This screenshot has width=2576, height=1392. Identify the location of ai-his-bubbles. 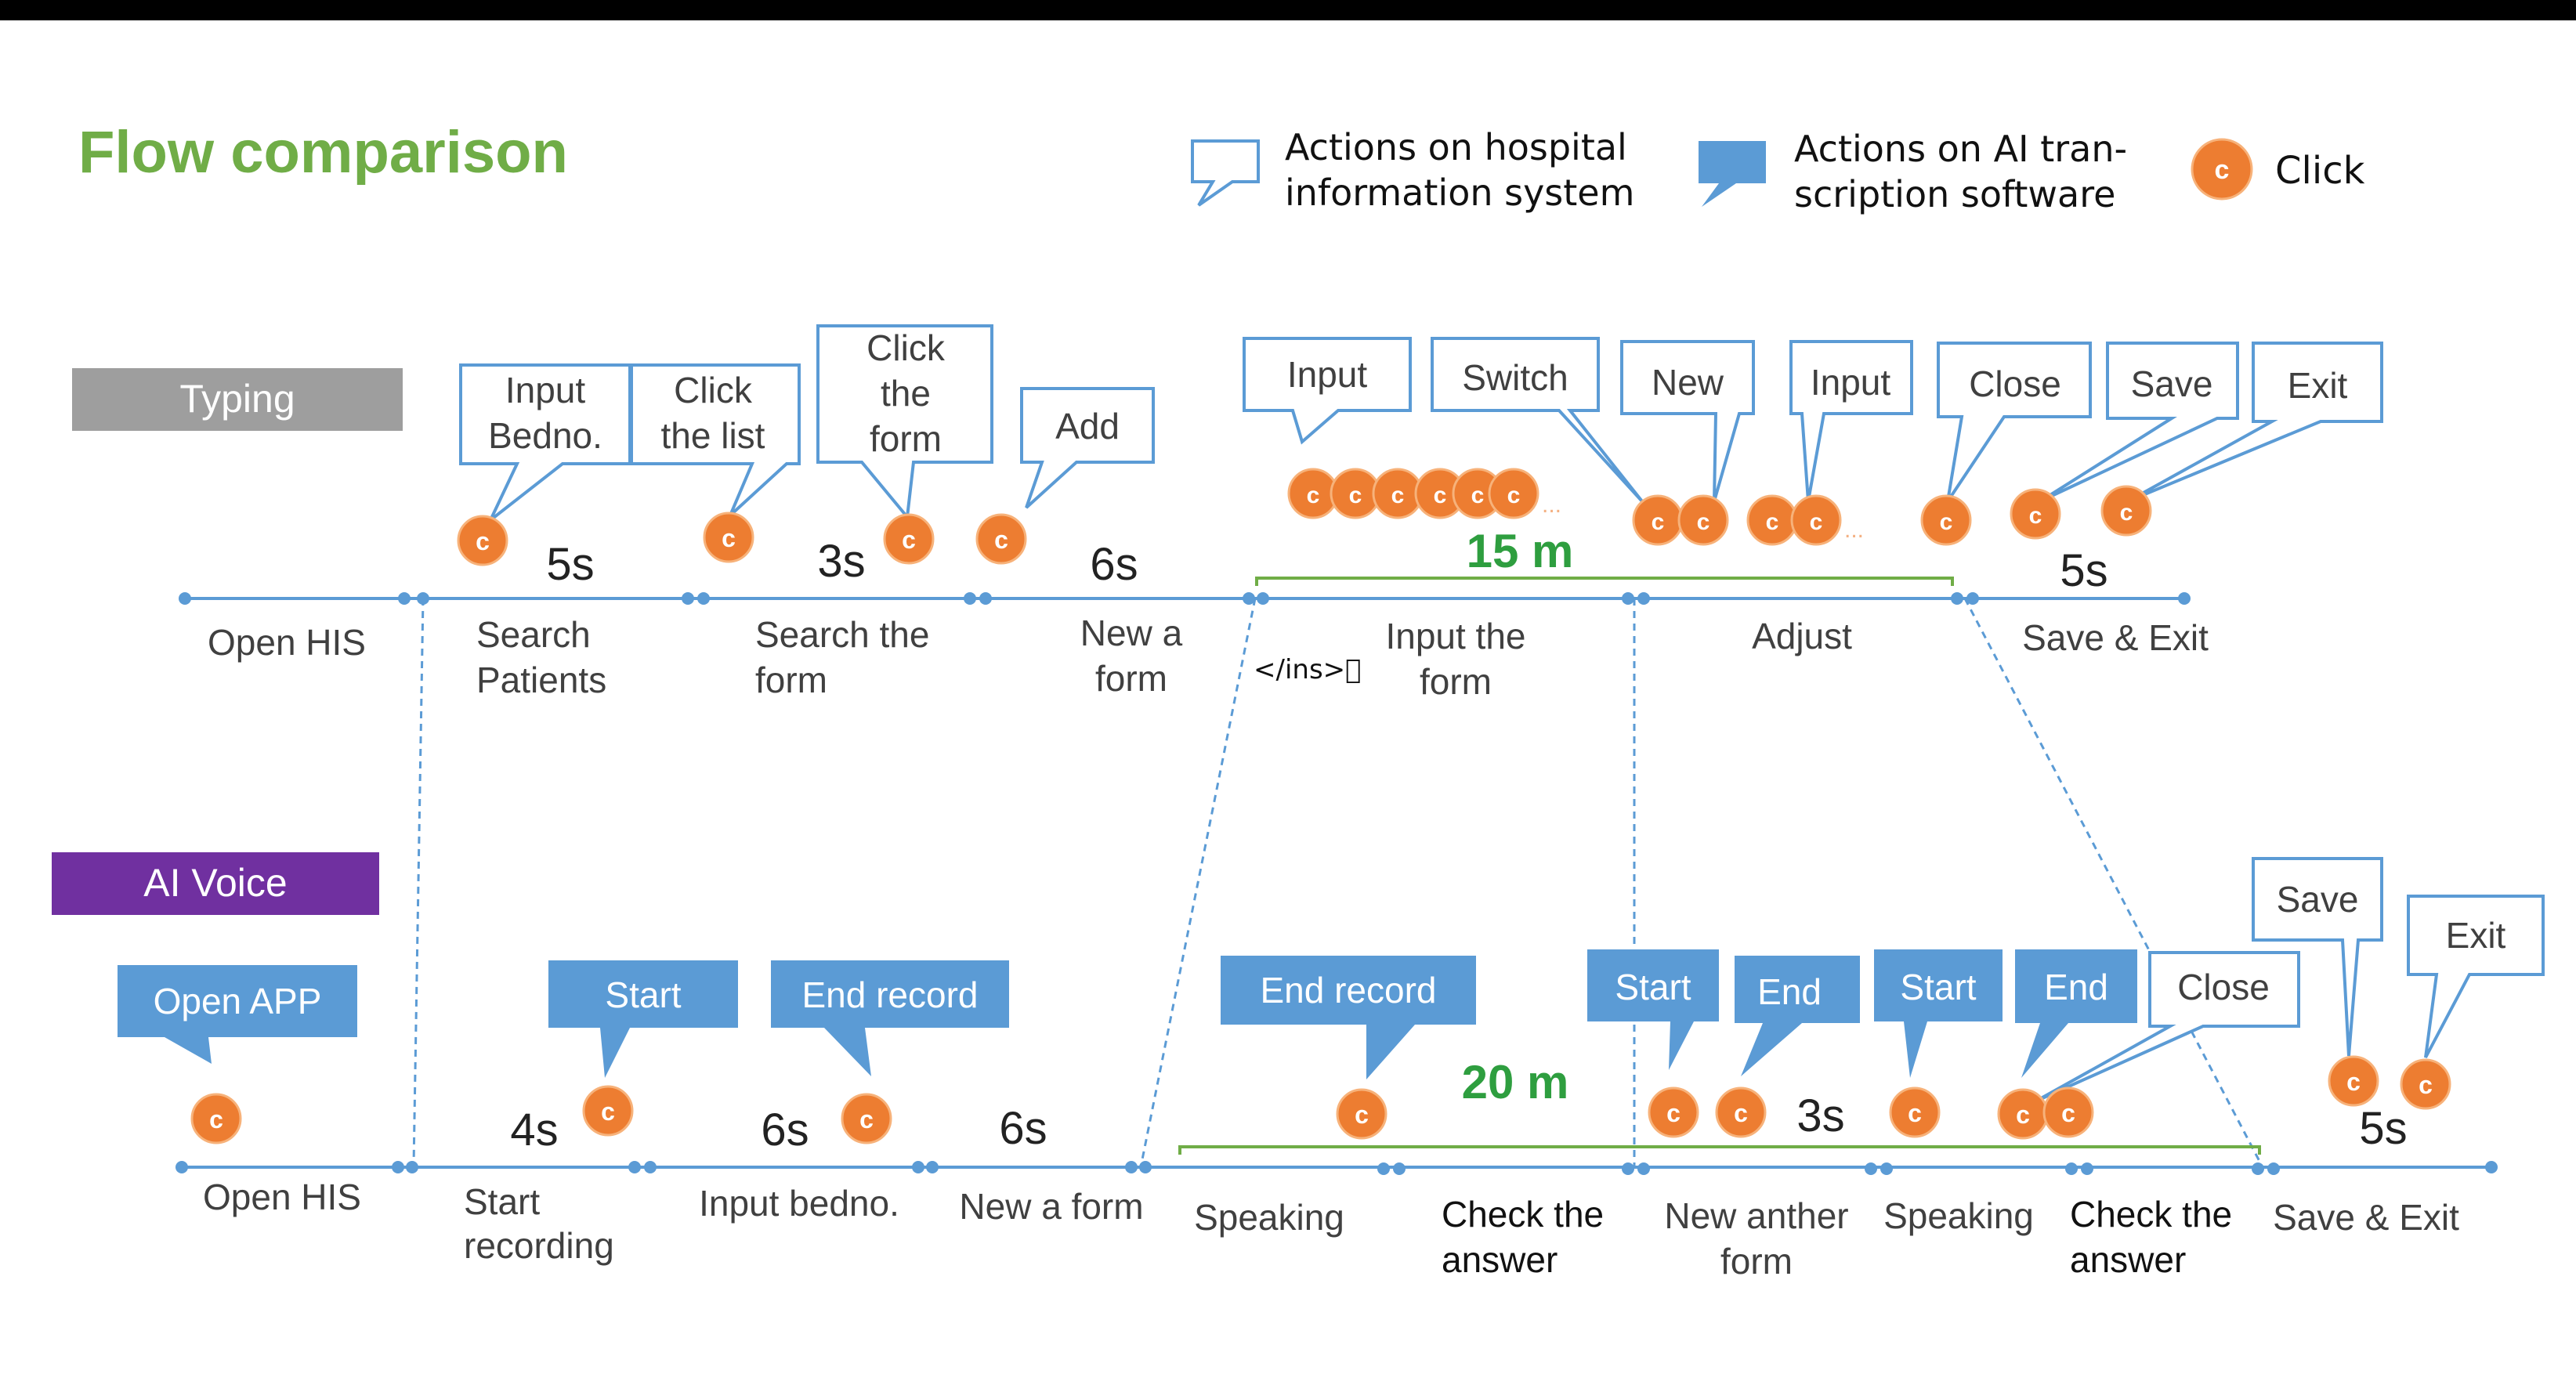
(2290, 980).